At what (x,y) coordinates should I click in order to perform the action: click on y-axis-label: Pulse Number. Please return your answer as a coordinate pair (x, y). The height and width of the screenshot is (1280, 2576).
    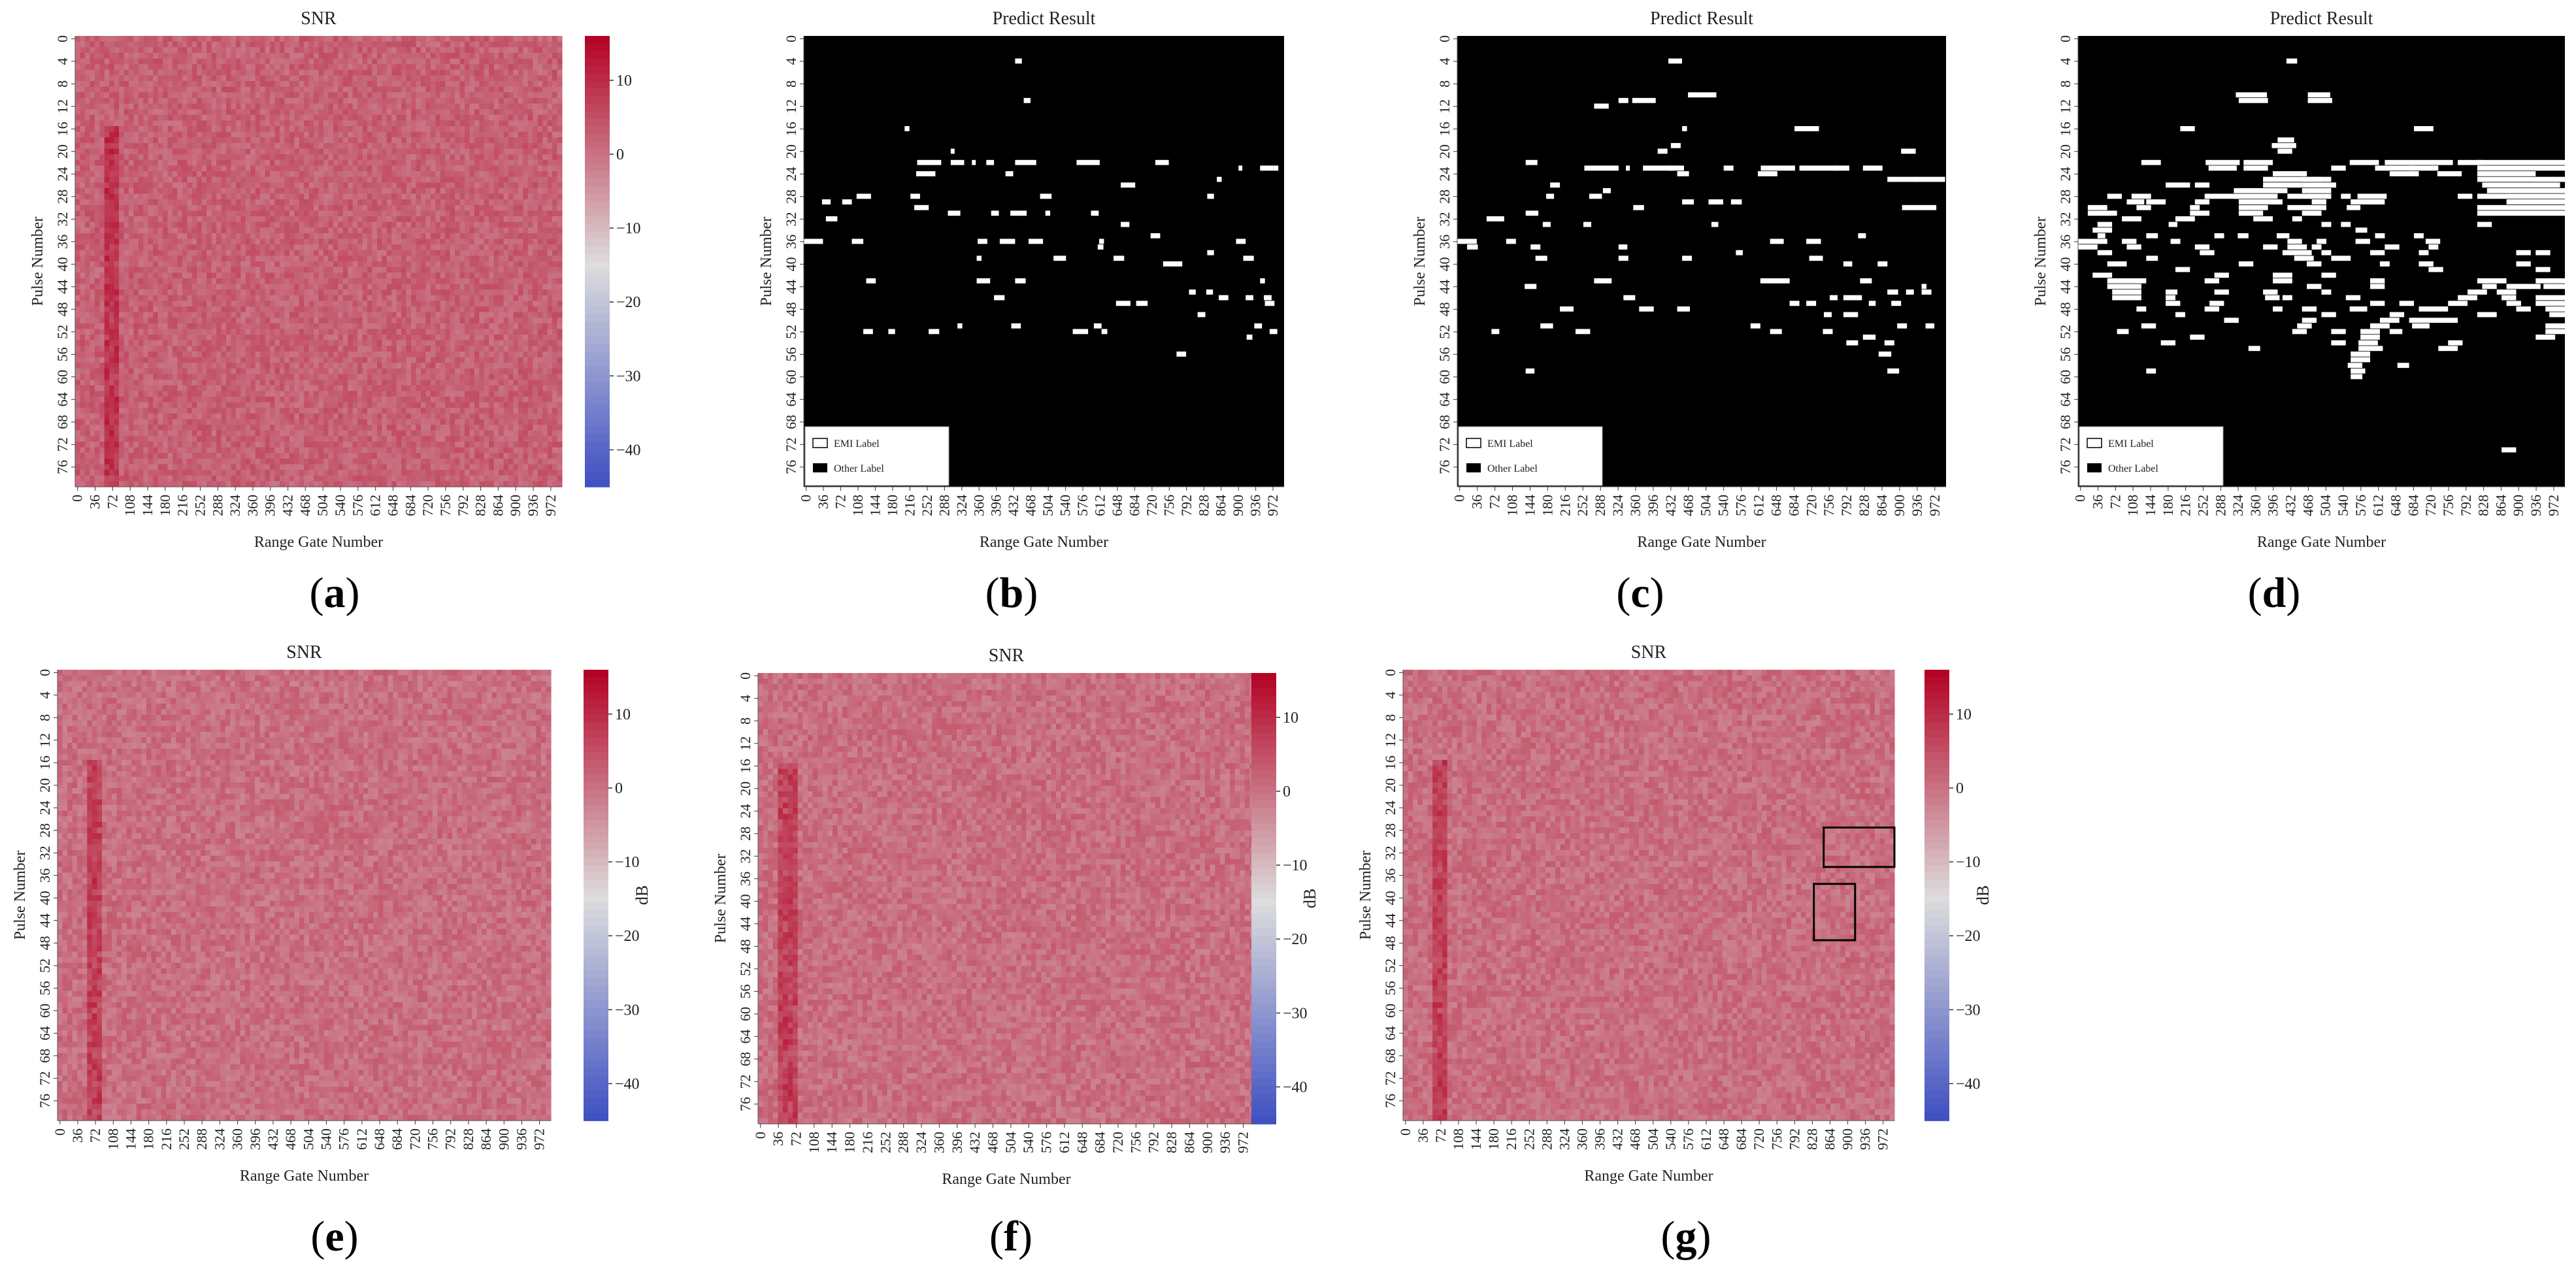
    Looking at the image, I should click on (20, 895).